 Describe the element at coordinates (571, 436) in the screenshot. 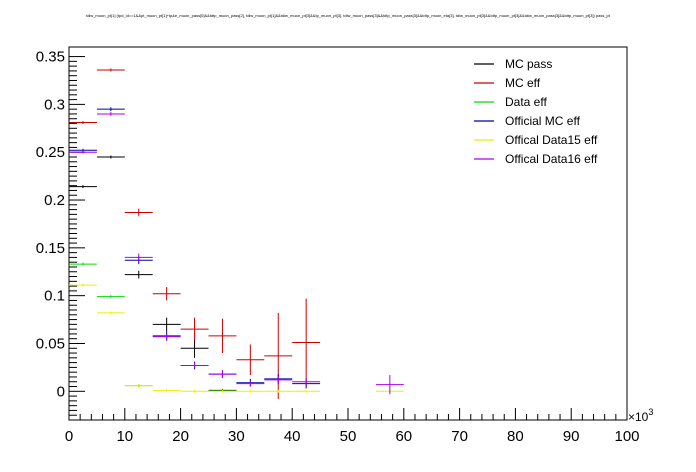

I see `x-tick-label: 90` at that location.